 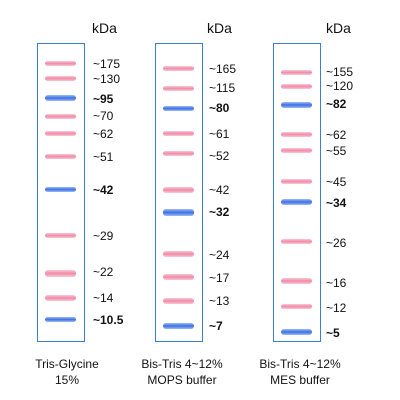 I want to click on marker-label: ~17, so click(x=219, y=278).